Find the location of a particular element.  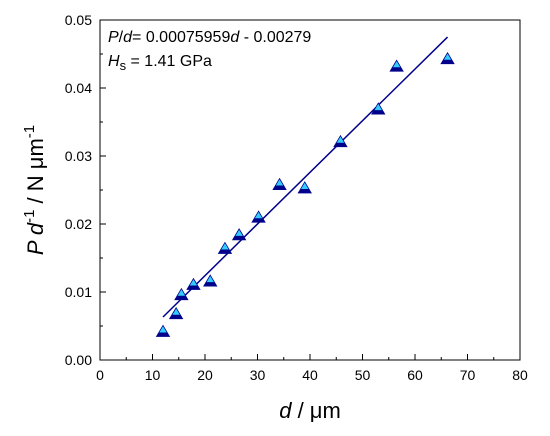

y-axis-title-var-p: P is located at coordinates (35, 247).